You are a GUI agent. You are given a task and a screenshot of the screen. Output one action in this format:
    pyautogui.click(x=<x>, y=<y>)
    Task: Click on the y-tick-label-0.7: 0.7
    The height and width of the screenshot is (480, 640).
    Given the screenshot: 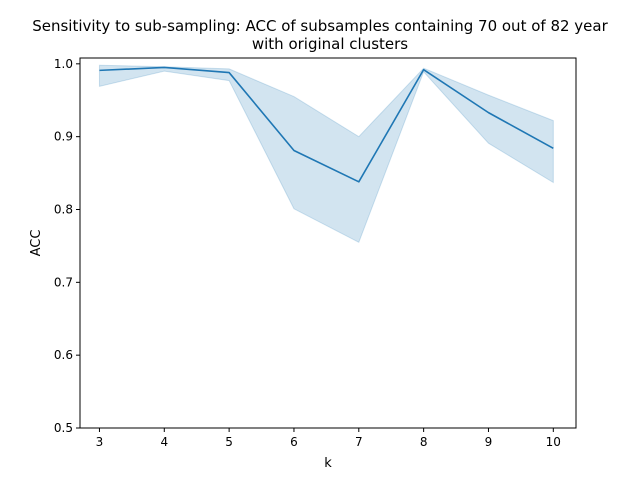 What is the action you would take?
    pyautogui.click(x=63, y=282)
    